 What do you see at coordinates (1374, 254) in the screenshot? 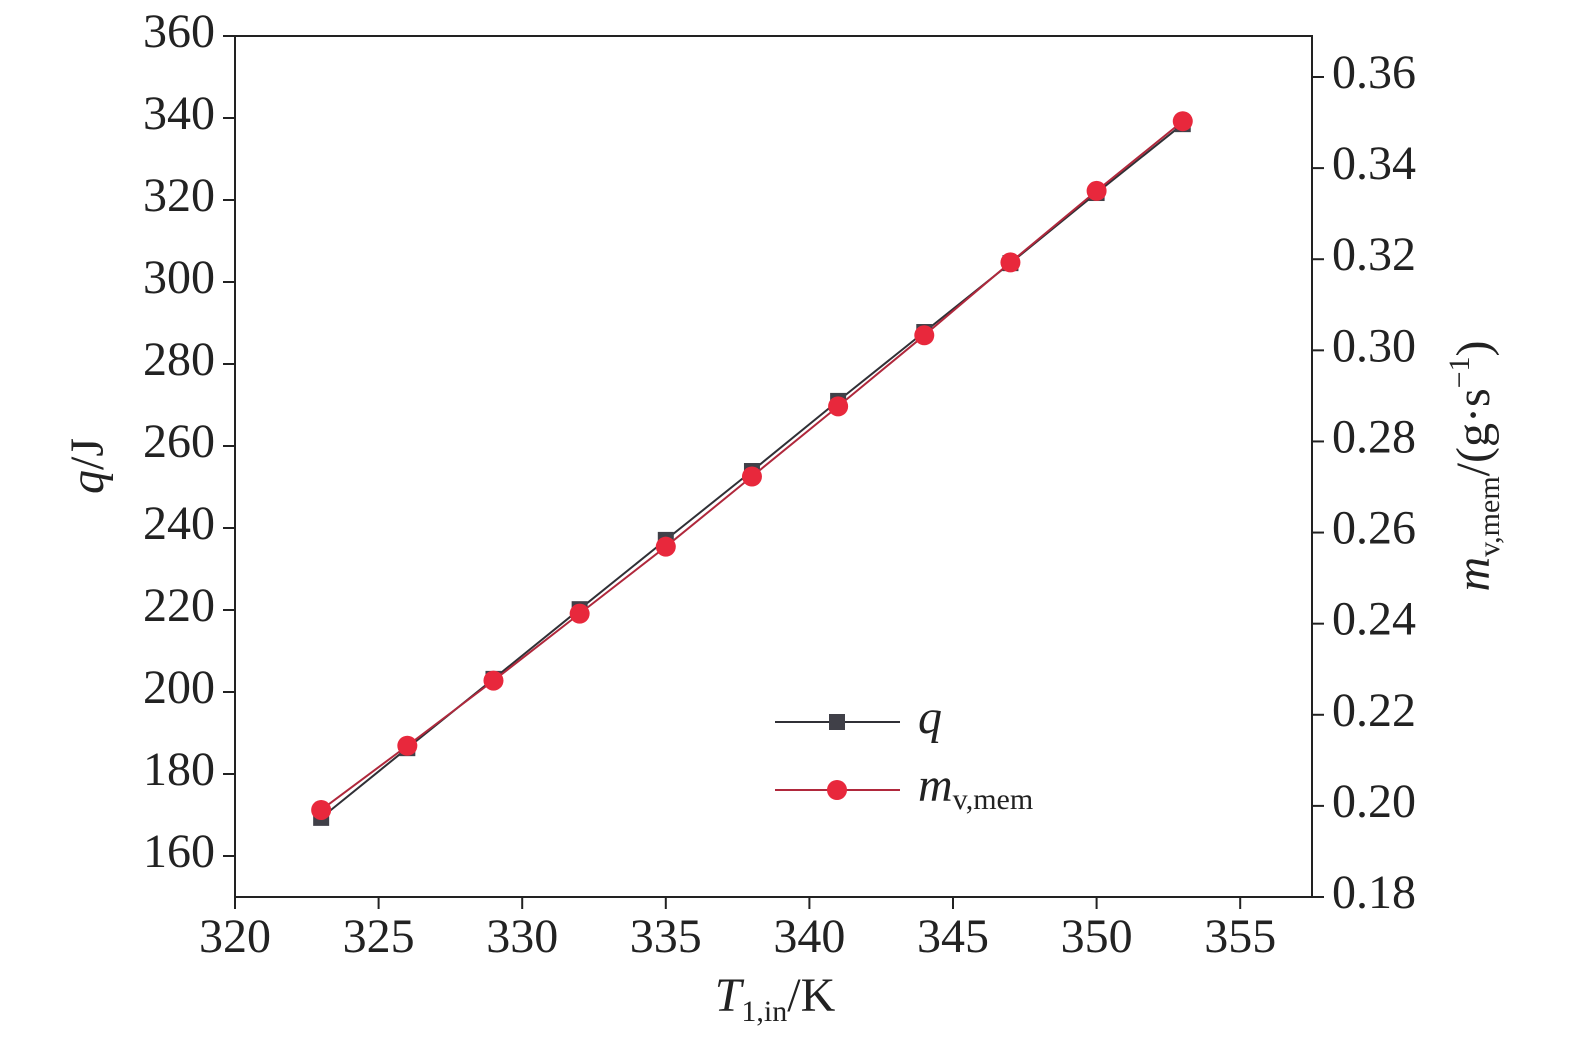
I see `y2-tick-label: 0.32` at bounding box center [1374, 254].